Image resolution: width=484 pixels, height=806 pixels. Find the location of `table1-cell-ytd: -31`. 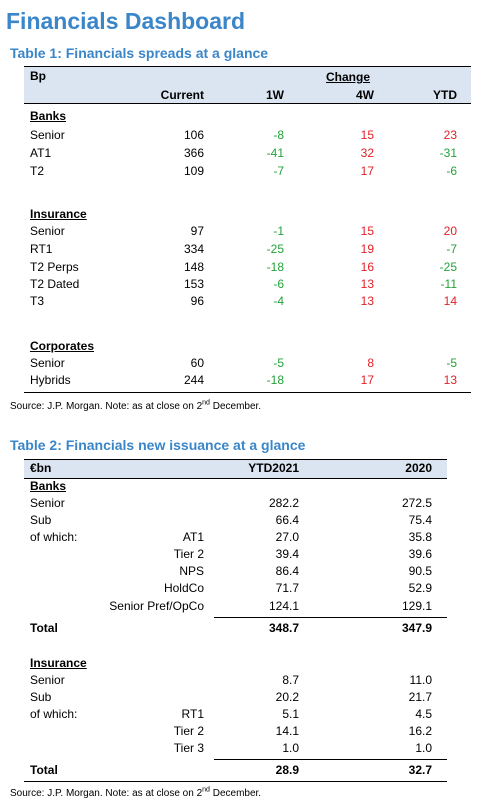

table1-cell-ytd: -31 is located at coordinates (448, 153).